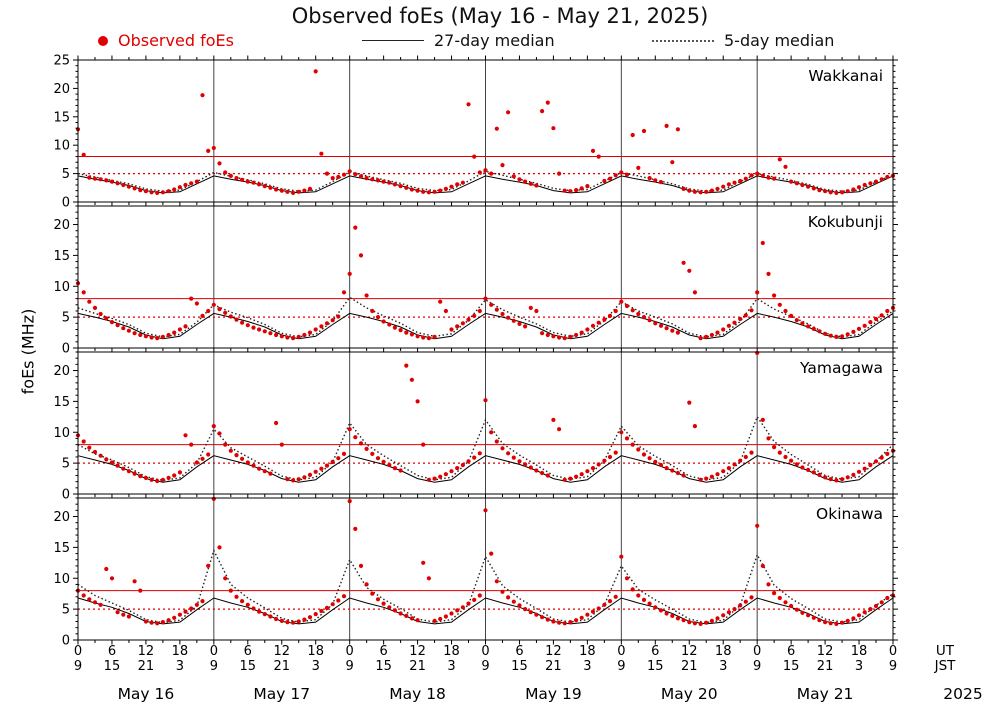 The width and height of the screenshot is (1000, 714). Describe the element at coordinates (689, 694) in the screenshot. I see `day-label: May 20` at that location.